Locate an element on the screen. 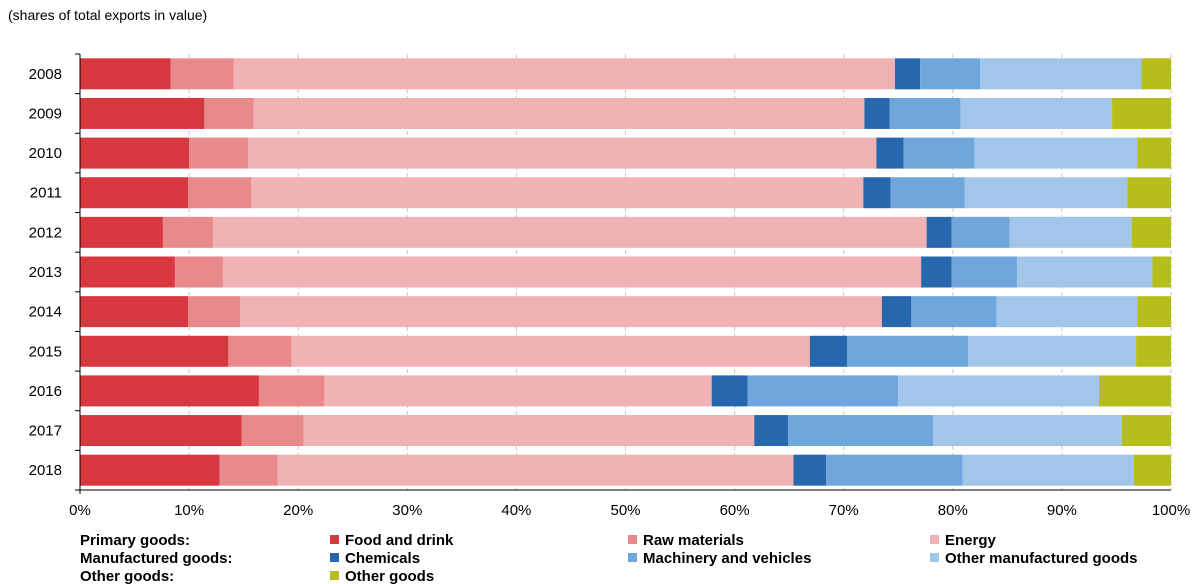  y-tick-label: 2015 is located at coordinates (45, 351).